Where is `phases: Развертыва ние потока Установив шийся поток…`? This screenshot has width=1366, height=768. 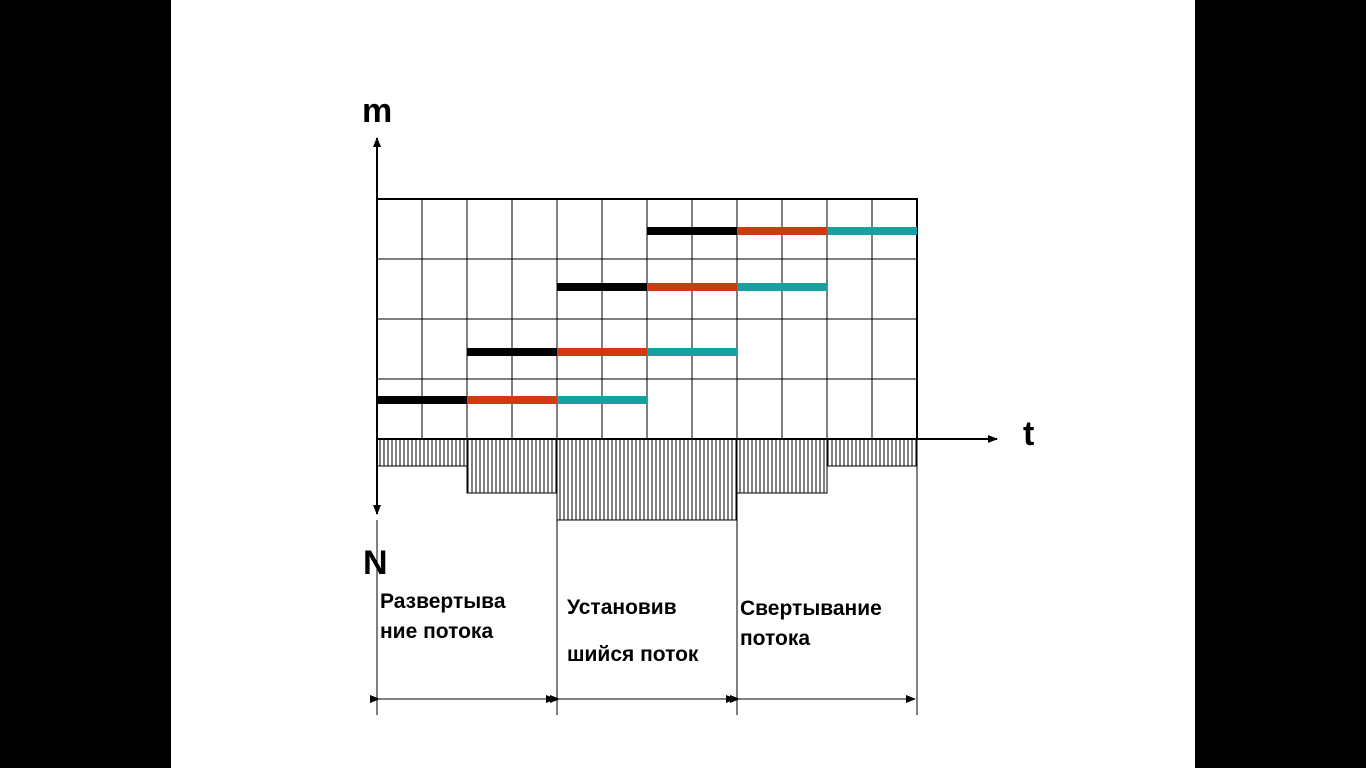 phases: Развертыва ние потока Установив шийся поток… is located at coordinates (644, 577).